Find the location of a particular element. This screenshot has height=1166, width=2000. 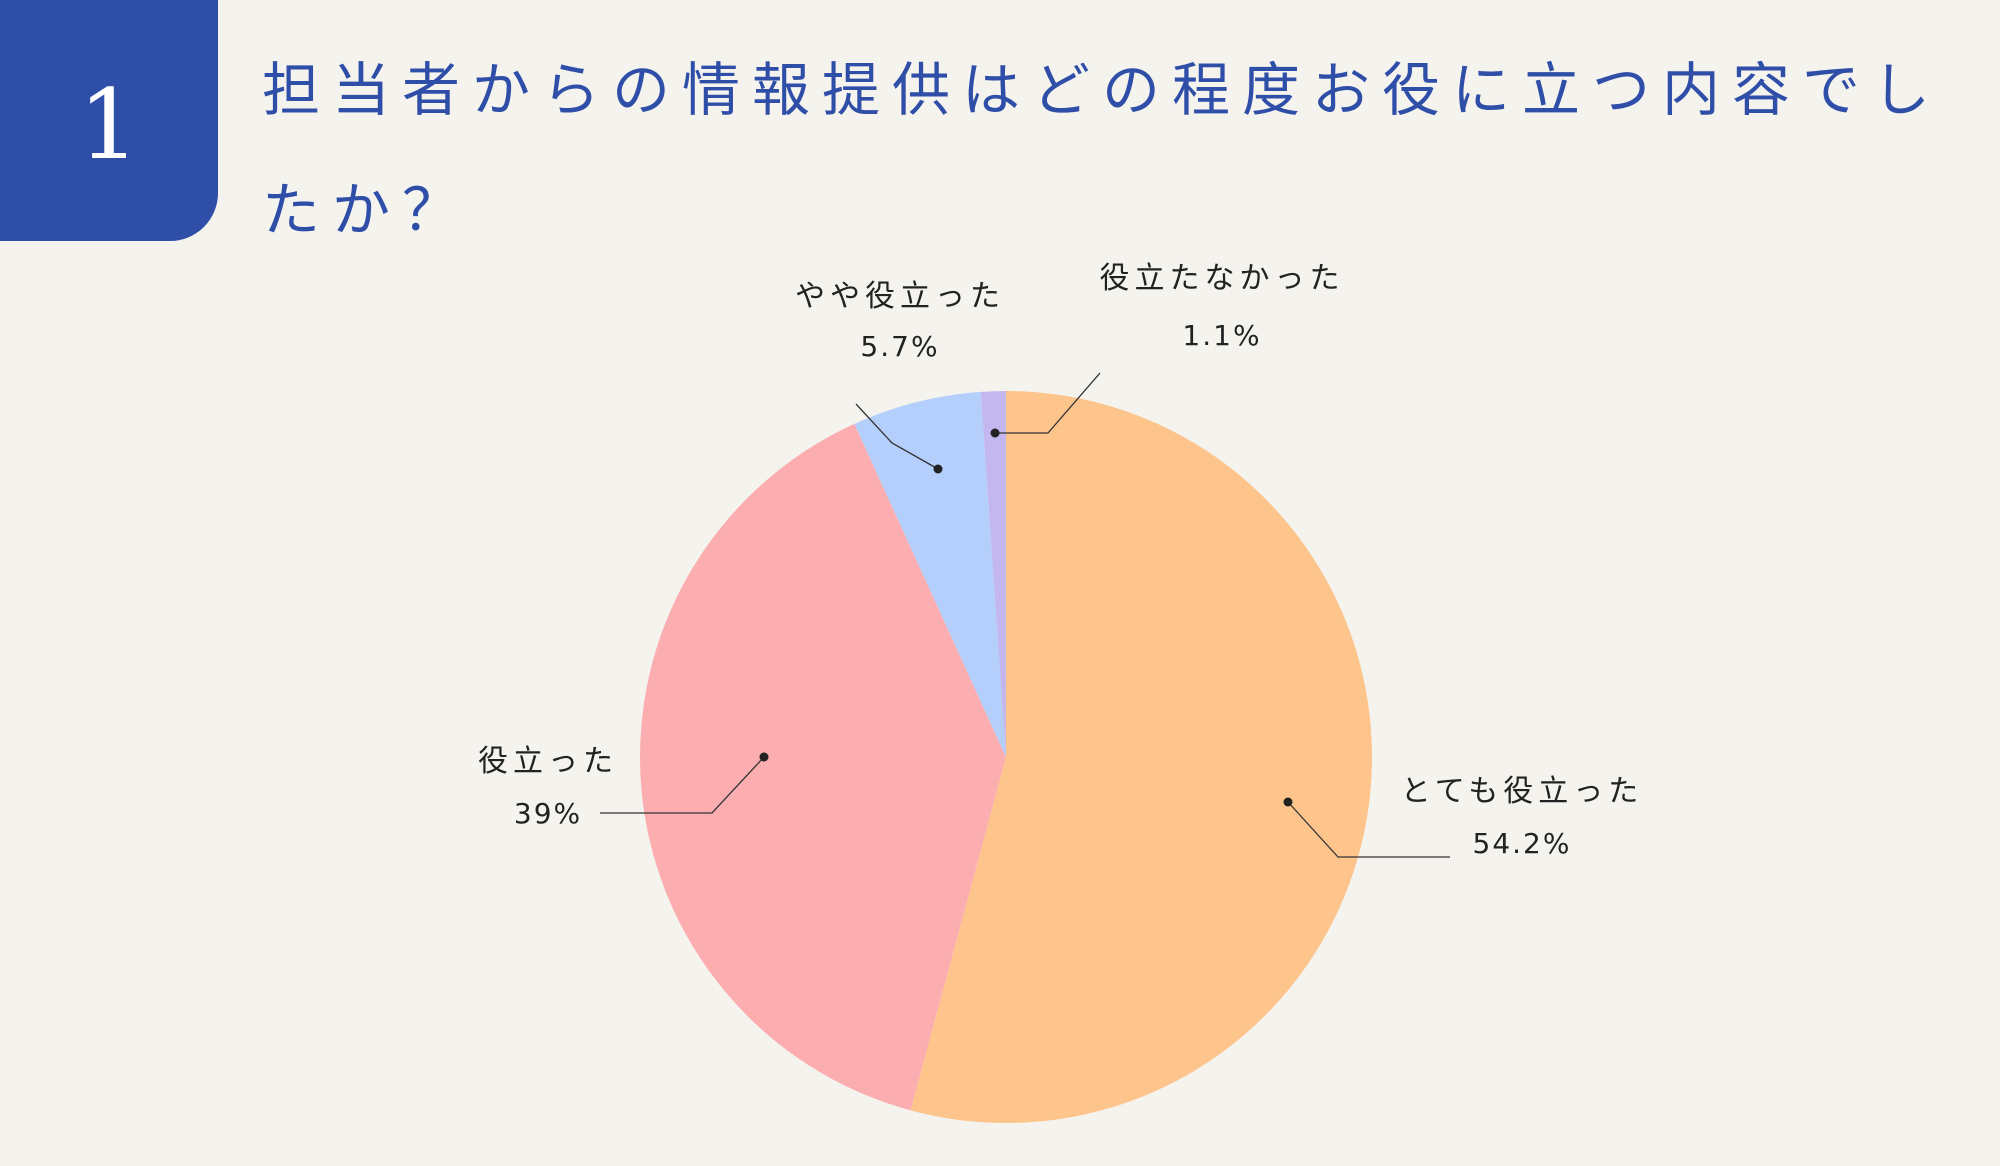

question-number: 1 is located at coordinates (109, 124).